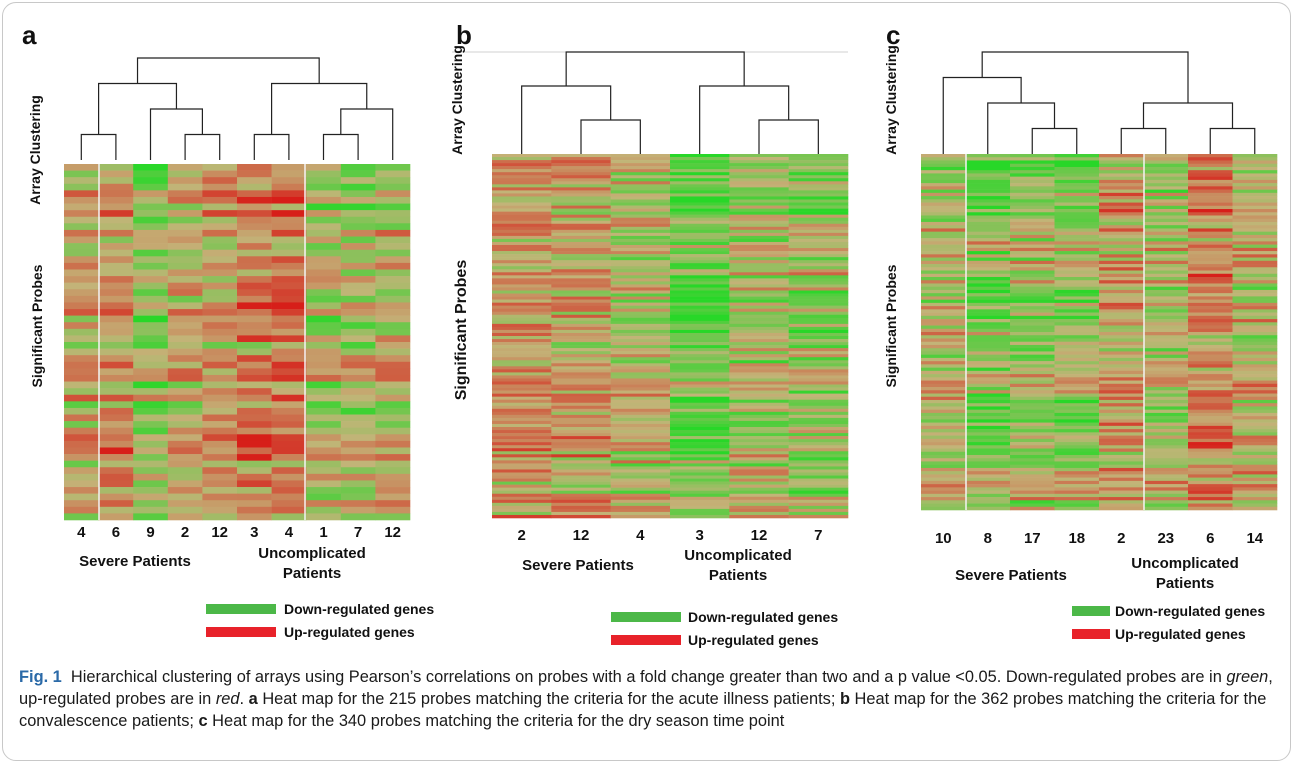 The image size is (1295, 765). I want to click on panel-b-array-clustering-label: Array Clustering, so click(457, 100).